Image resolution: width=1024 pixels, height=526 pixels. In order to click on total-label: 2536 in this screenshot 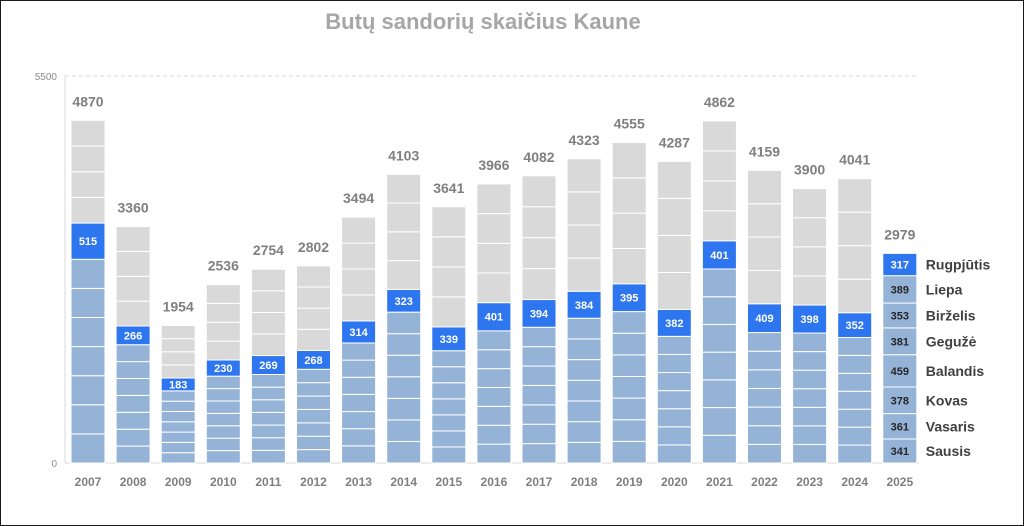, I will do `click(223, 266)`.